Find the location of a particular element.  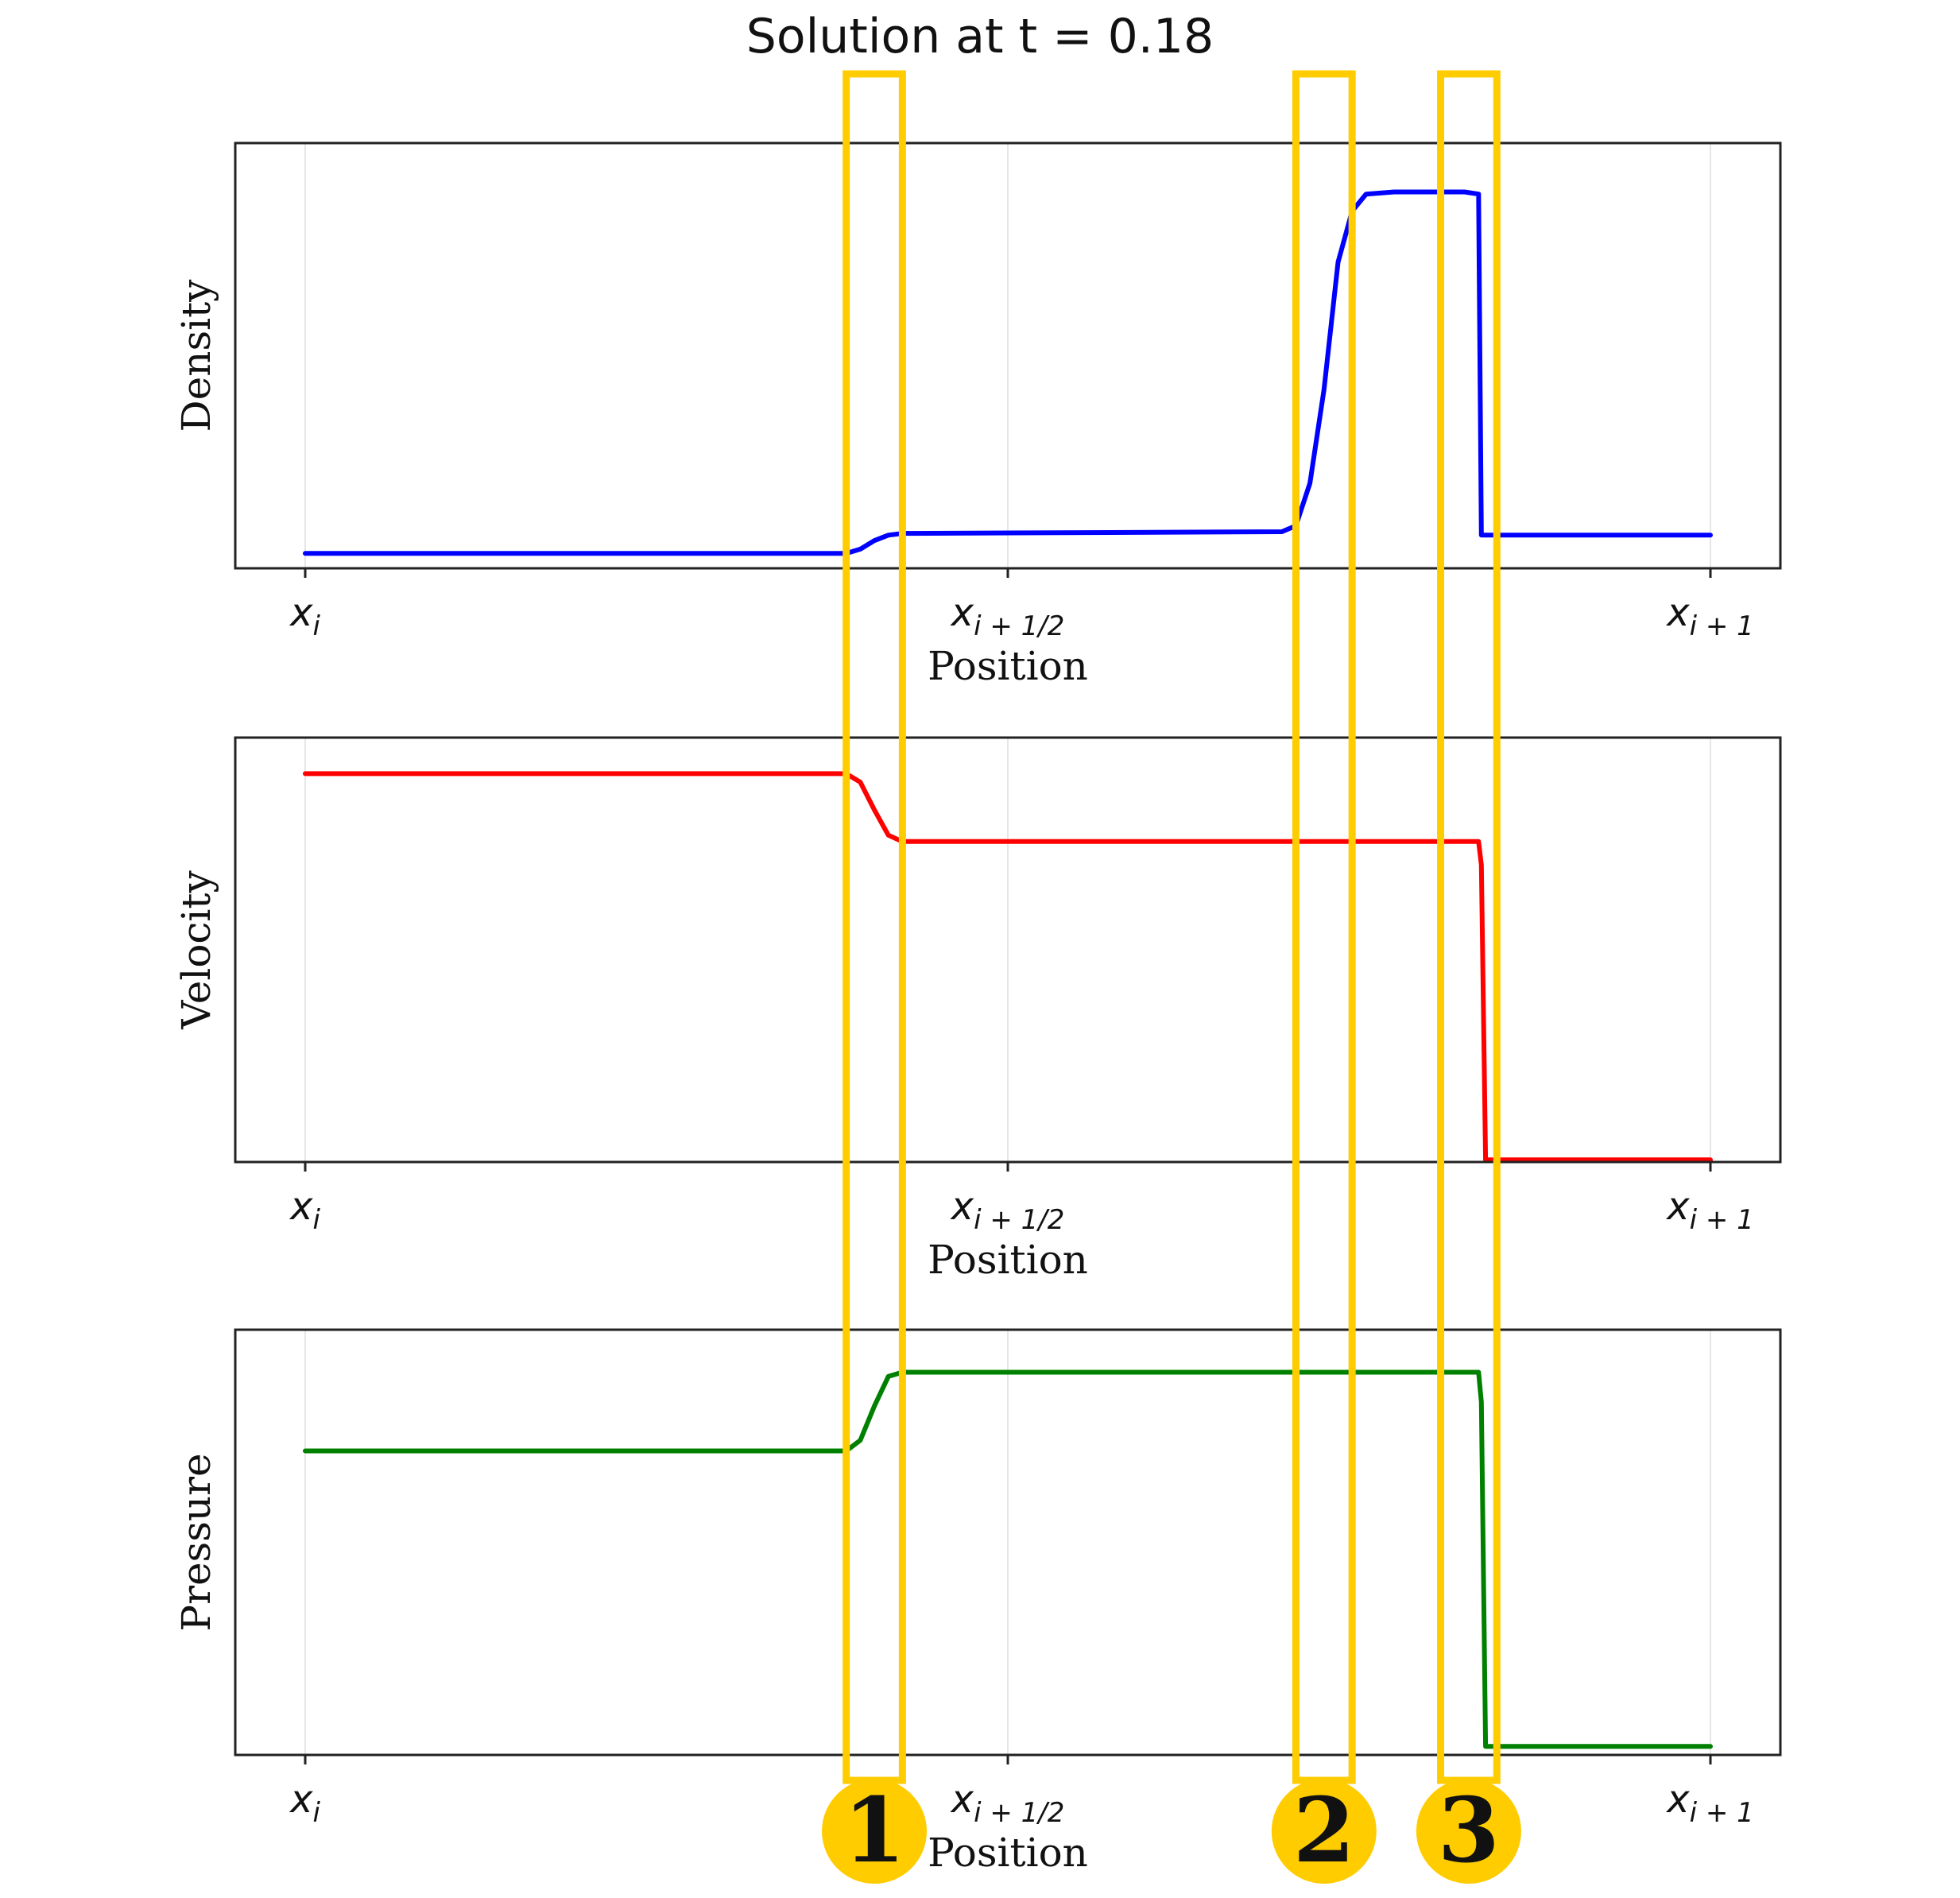

y-axis-label: Density is located at coordinates (196, 355).